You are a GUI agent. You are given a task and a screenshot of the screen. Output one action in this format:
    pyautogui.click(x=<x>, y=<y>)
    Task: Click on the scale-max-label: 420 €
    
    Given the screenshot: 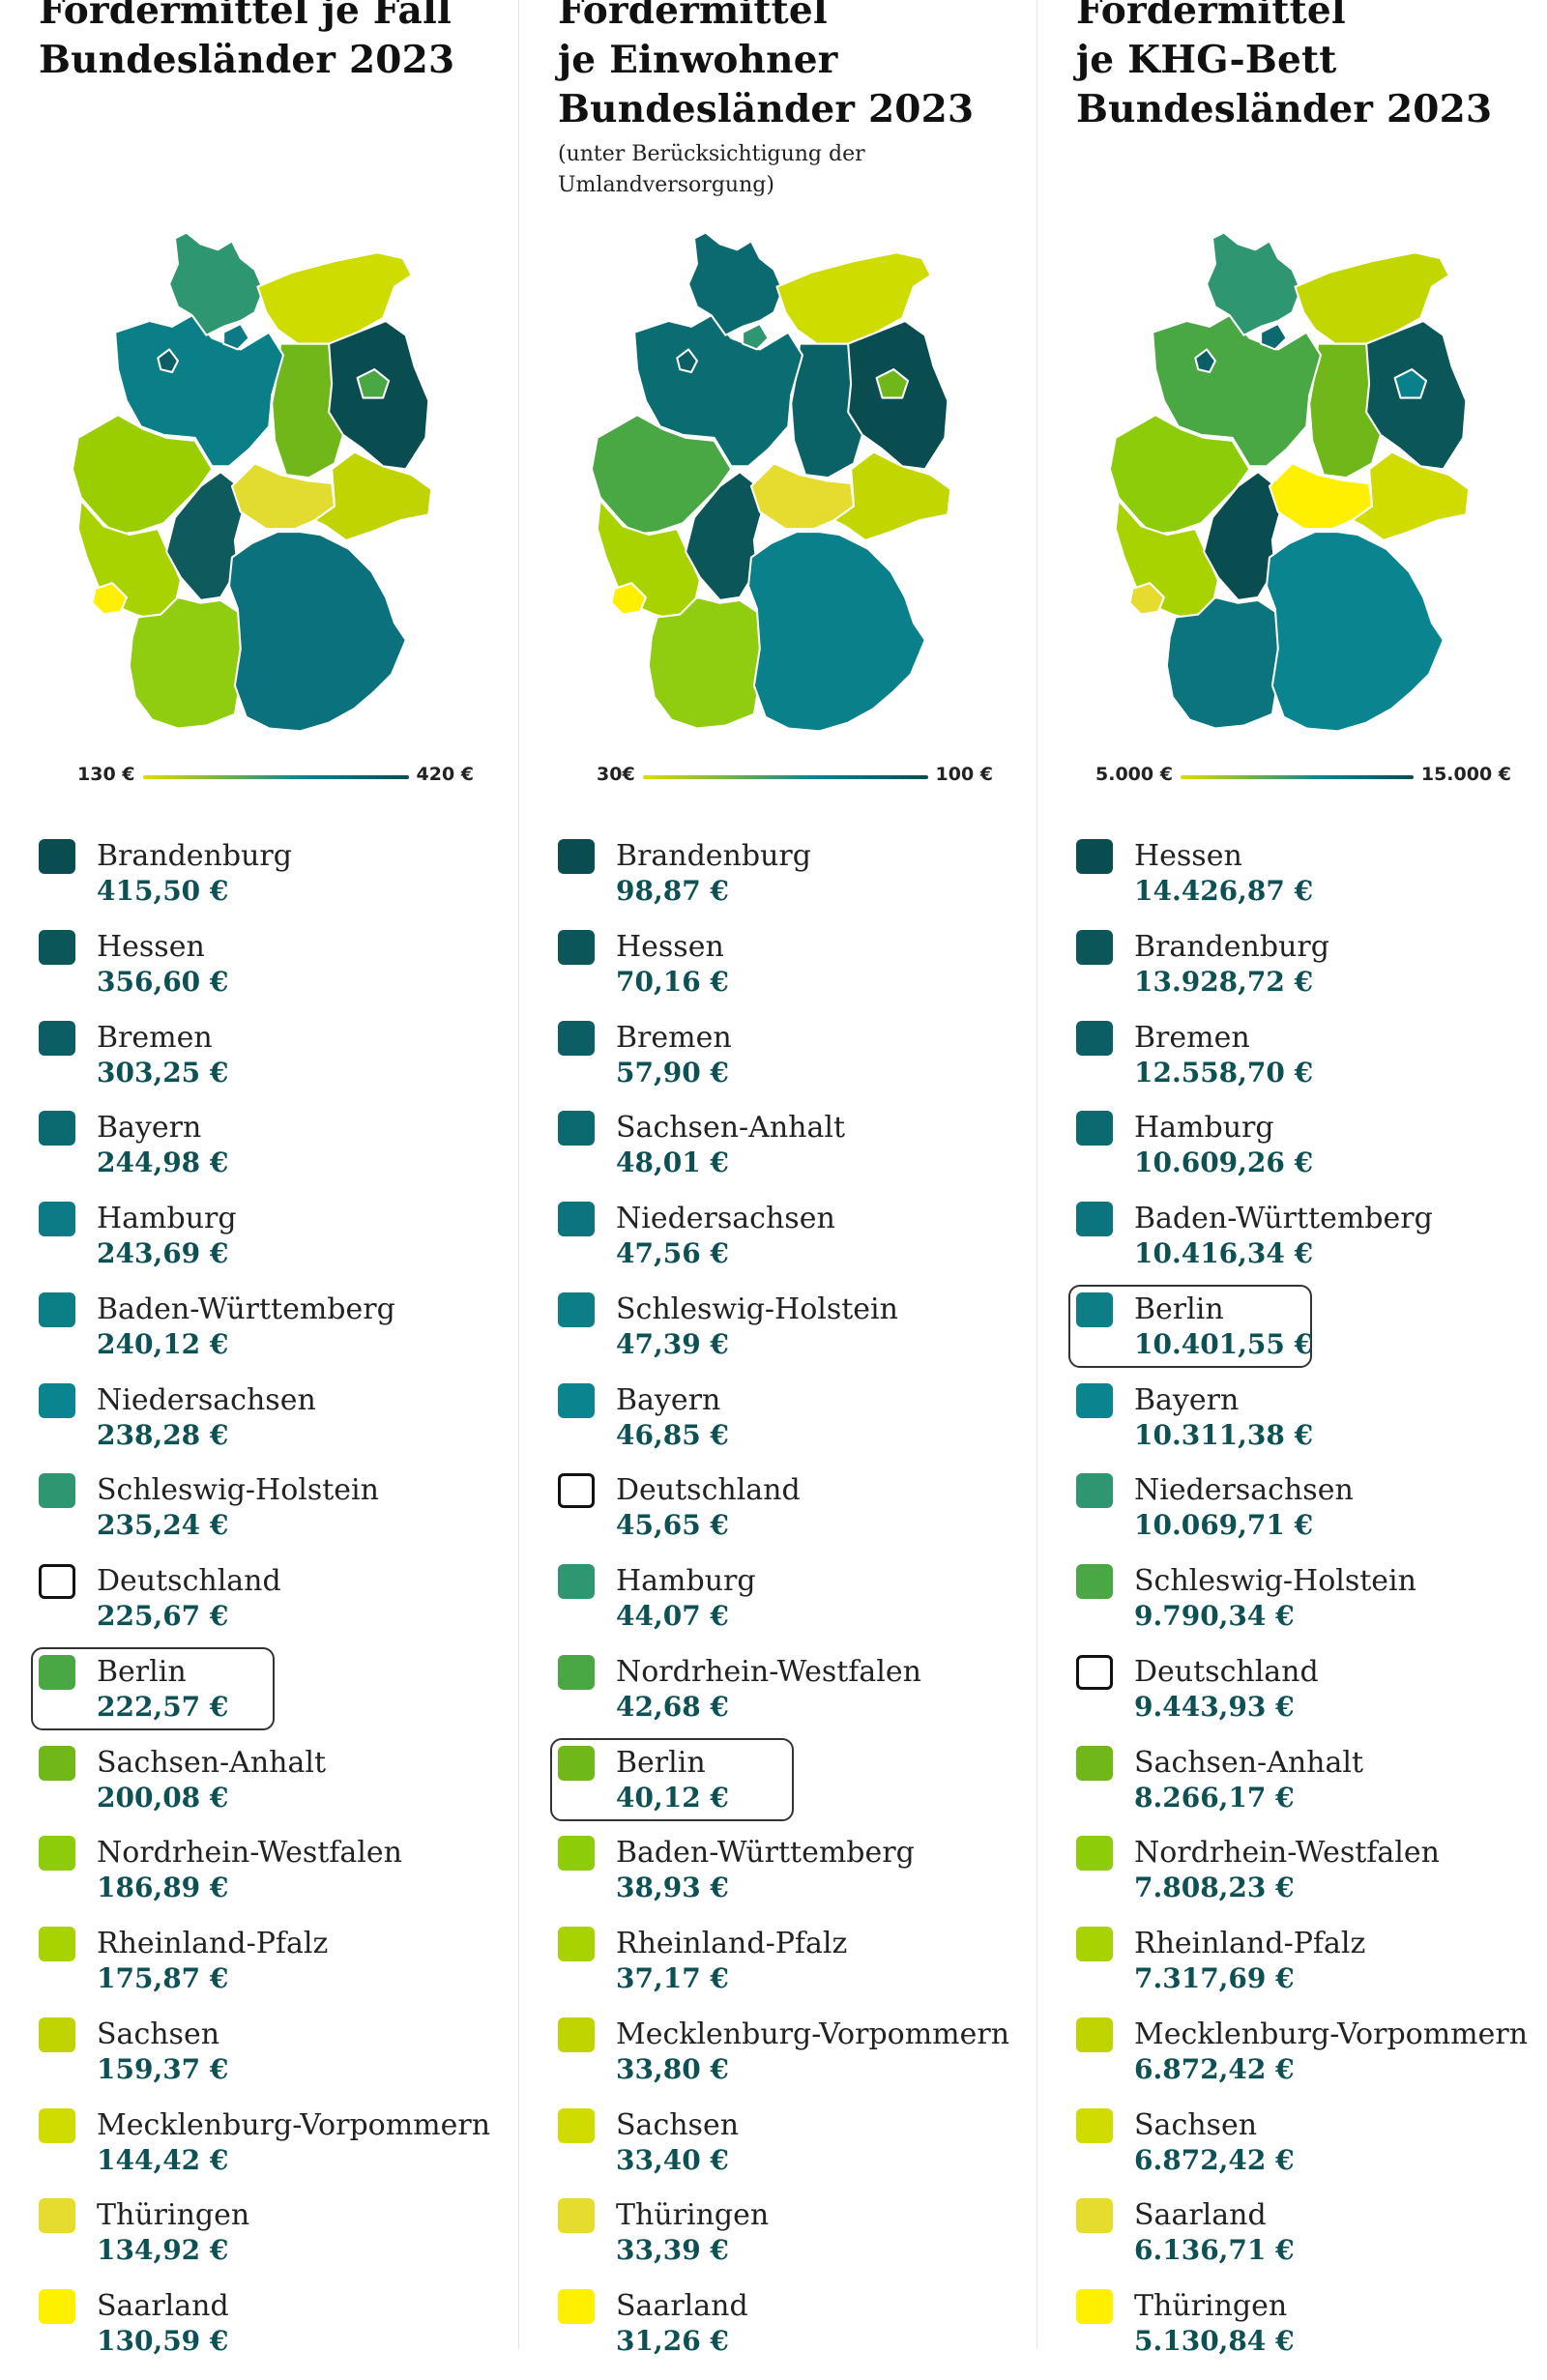 What is the action you would take?
    pyautogui.click(x=446, y=775)
    